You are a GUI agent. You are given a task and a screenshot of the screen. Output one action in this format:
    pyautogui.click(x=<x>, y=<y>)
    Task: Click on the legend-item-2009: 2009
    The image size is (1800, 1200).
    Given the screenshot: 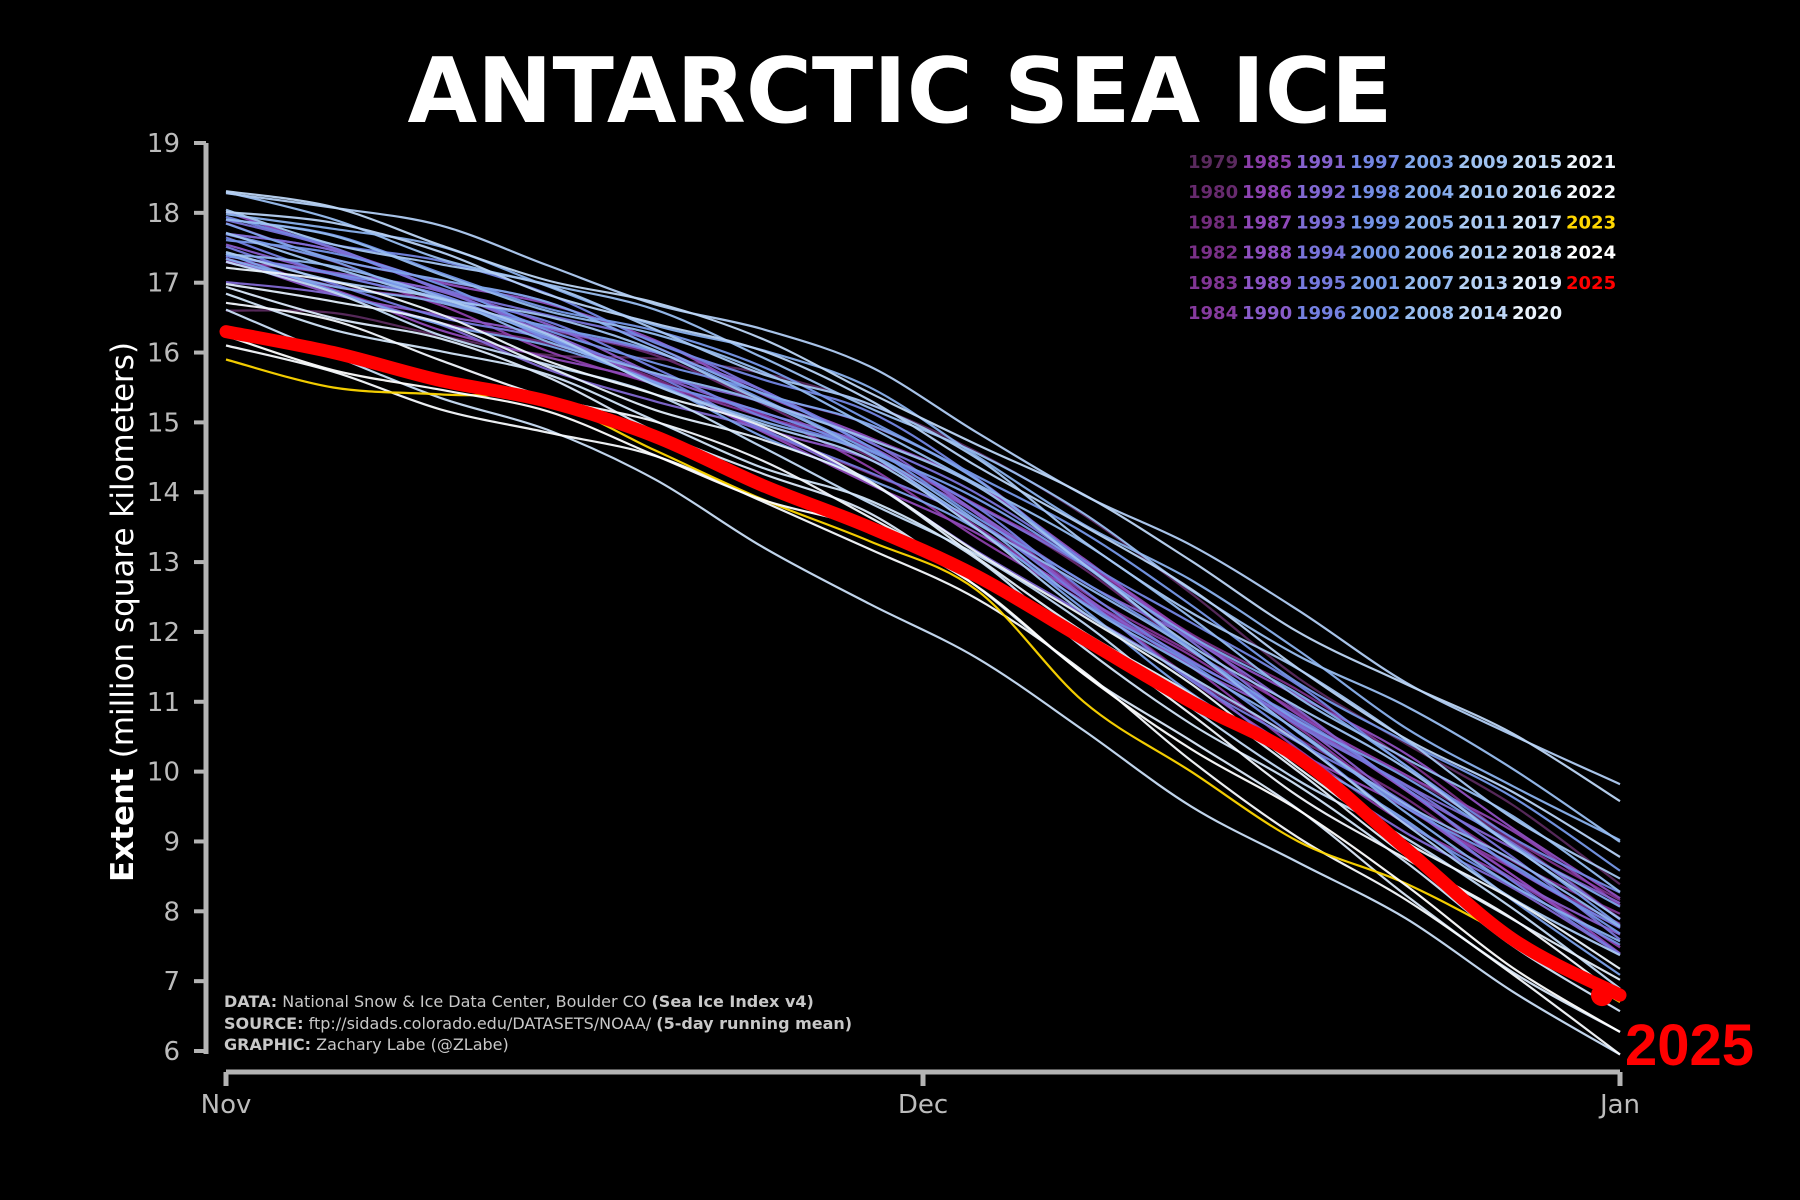 What is the action you would take?
    pyautogui.click(x=1483, y=162)
    